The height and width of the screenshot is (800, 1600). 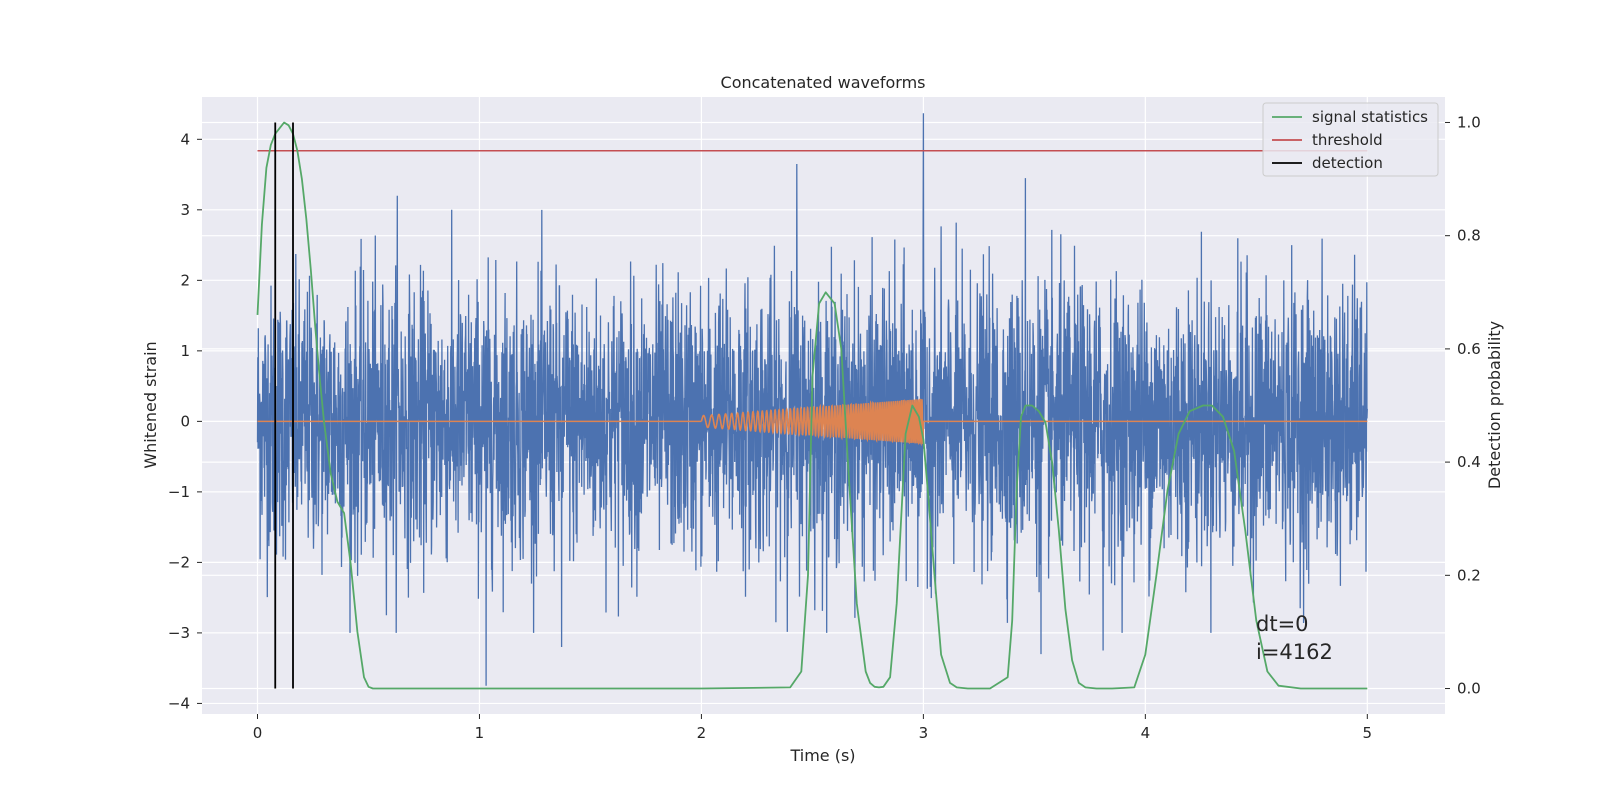 What do you see at coordinates (1469, 349) in the screenshot?
I see `y-right-tick-label: 0.6` at bounding box center [1469, 349].